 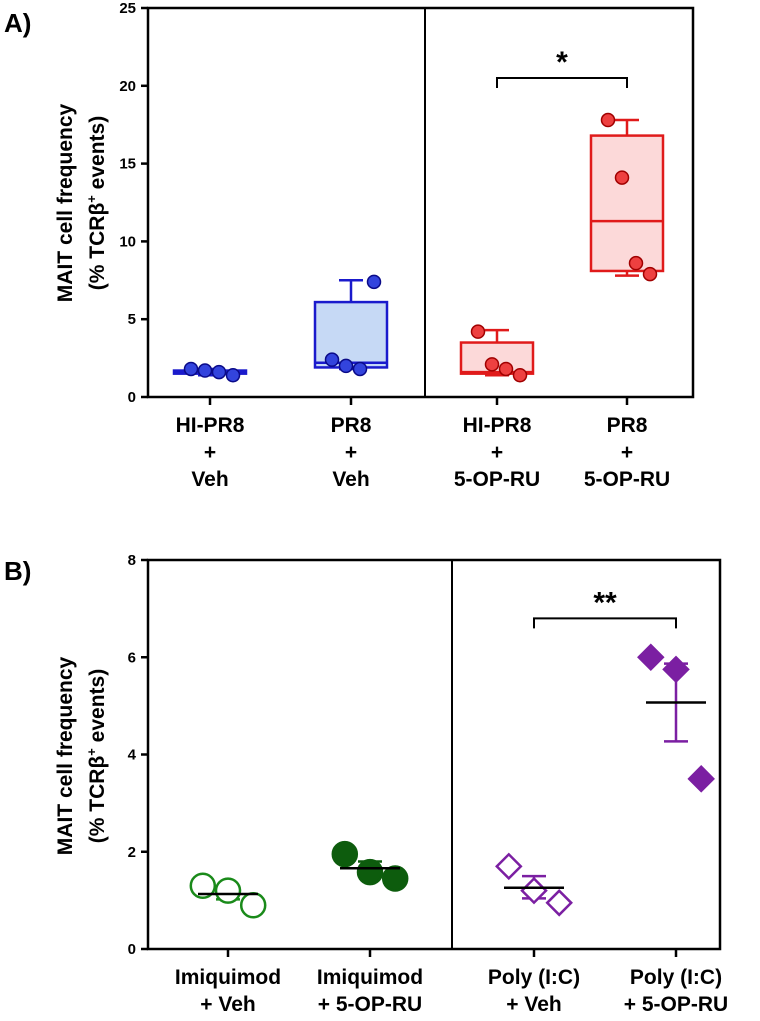 I want to click on panel-b-ytick-label: 6, so click(x=132, y=657).